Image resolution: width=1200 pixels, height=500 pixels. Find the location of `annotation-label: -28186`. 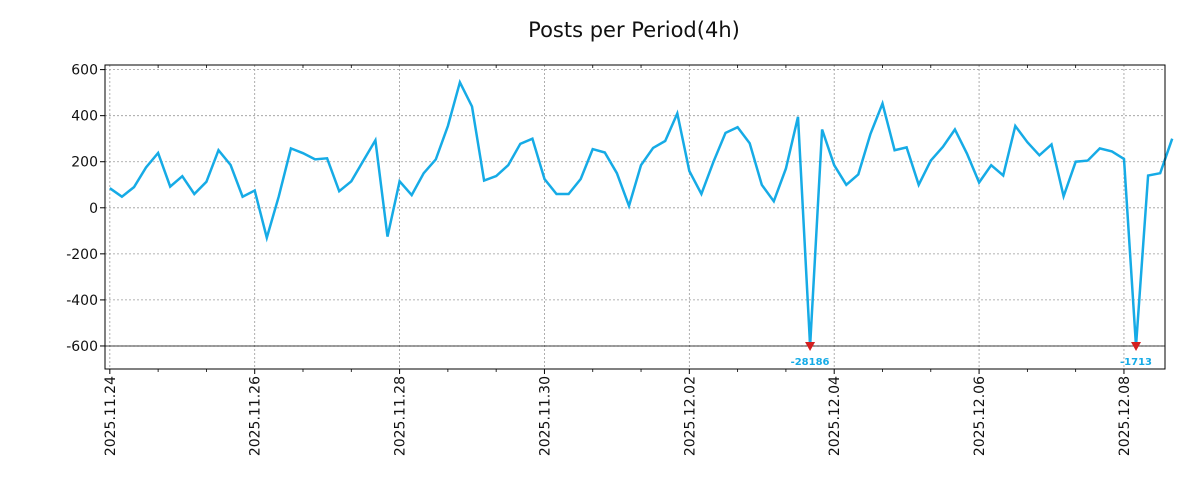

annotation-label: -28186 is located at coordinates (810, 362).